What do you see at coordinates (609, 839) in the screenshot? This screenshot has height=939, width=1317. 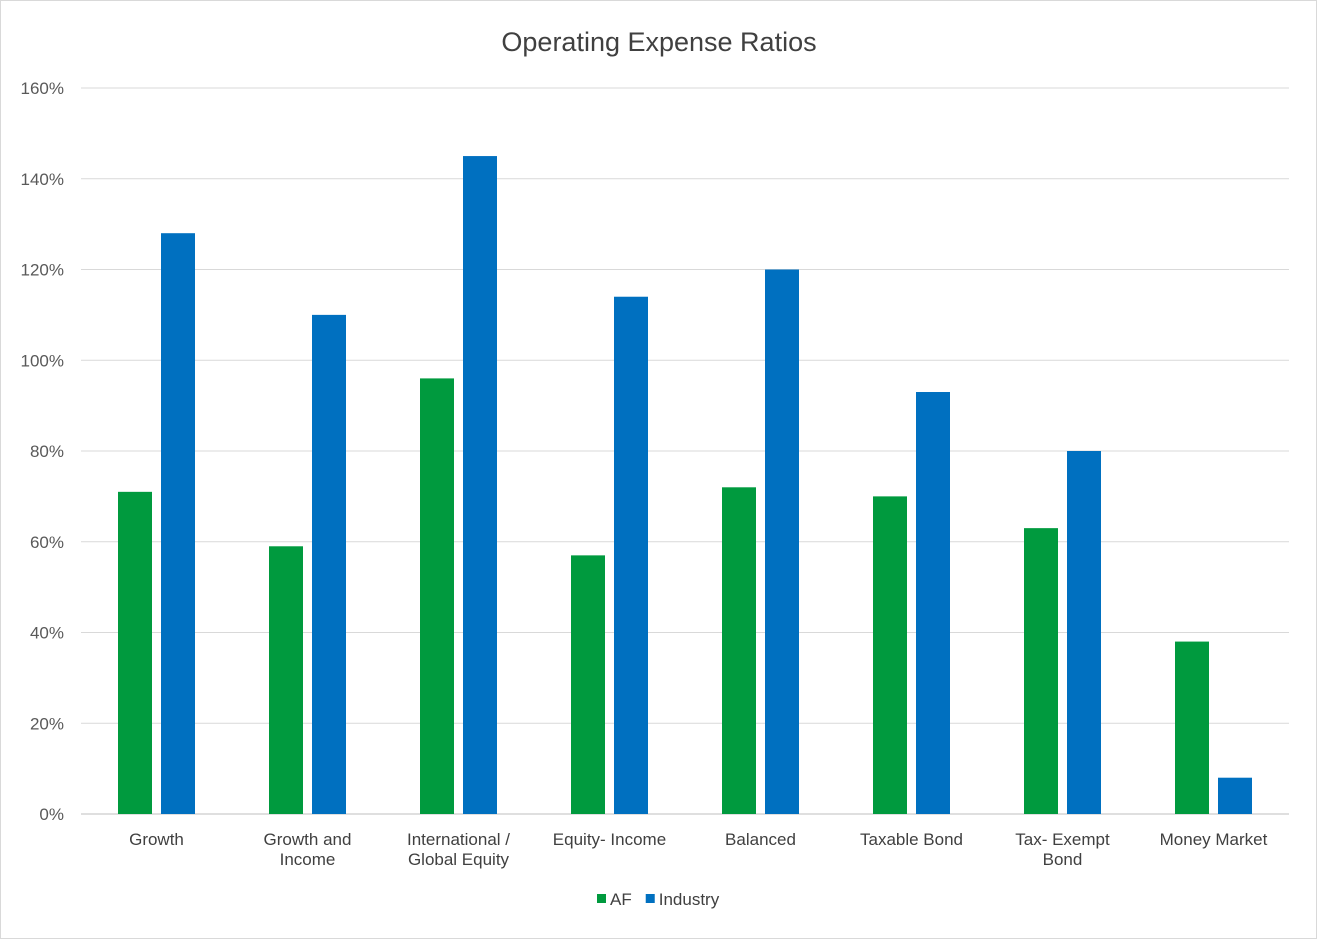 I see `x-tick-label: Equity- Income` at bounding box center [609, 839].